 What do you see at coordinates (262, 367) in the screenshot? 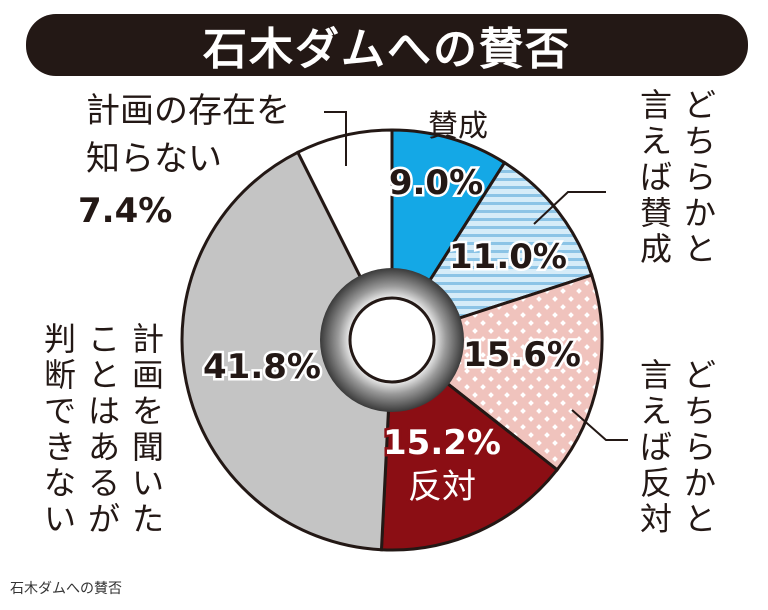
I see `data-label-4: 41.8%` at bounding box center [262, 367].